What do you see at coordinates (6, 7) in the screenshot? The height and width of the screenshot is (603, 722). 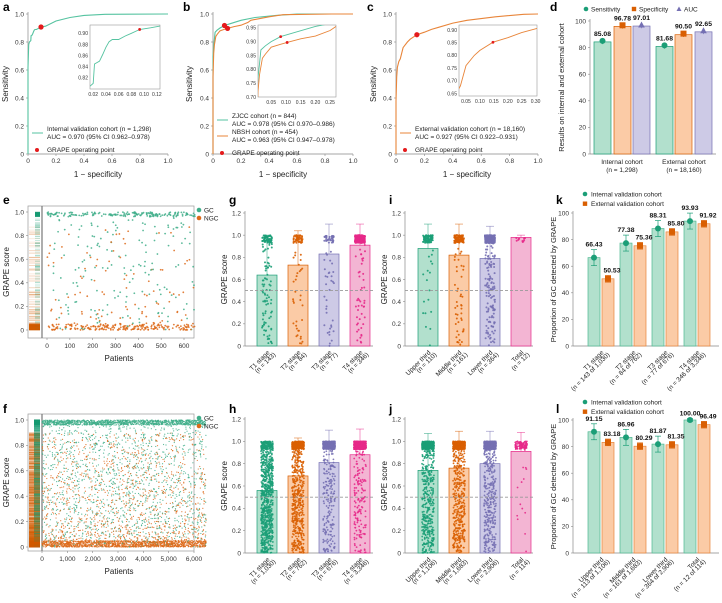 I see `panel-label-a: a` at bounding box center [6, 7].